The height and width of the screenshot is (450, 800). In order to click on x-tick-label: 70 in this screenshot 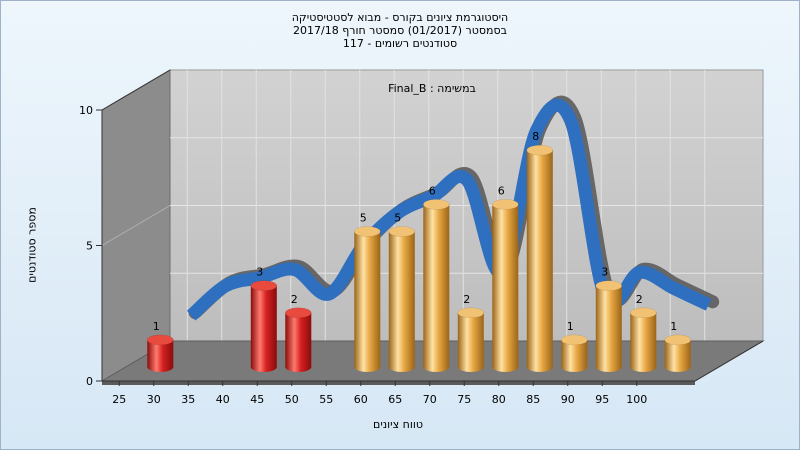, I will do `click(430, 399)`.